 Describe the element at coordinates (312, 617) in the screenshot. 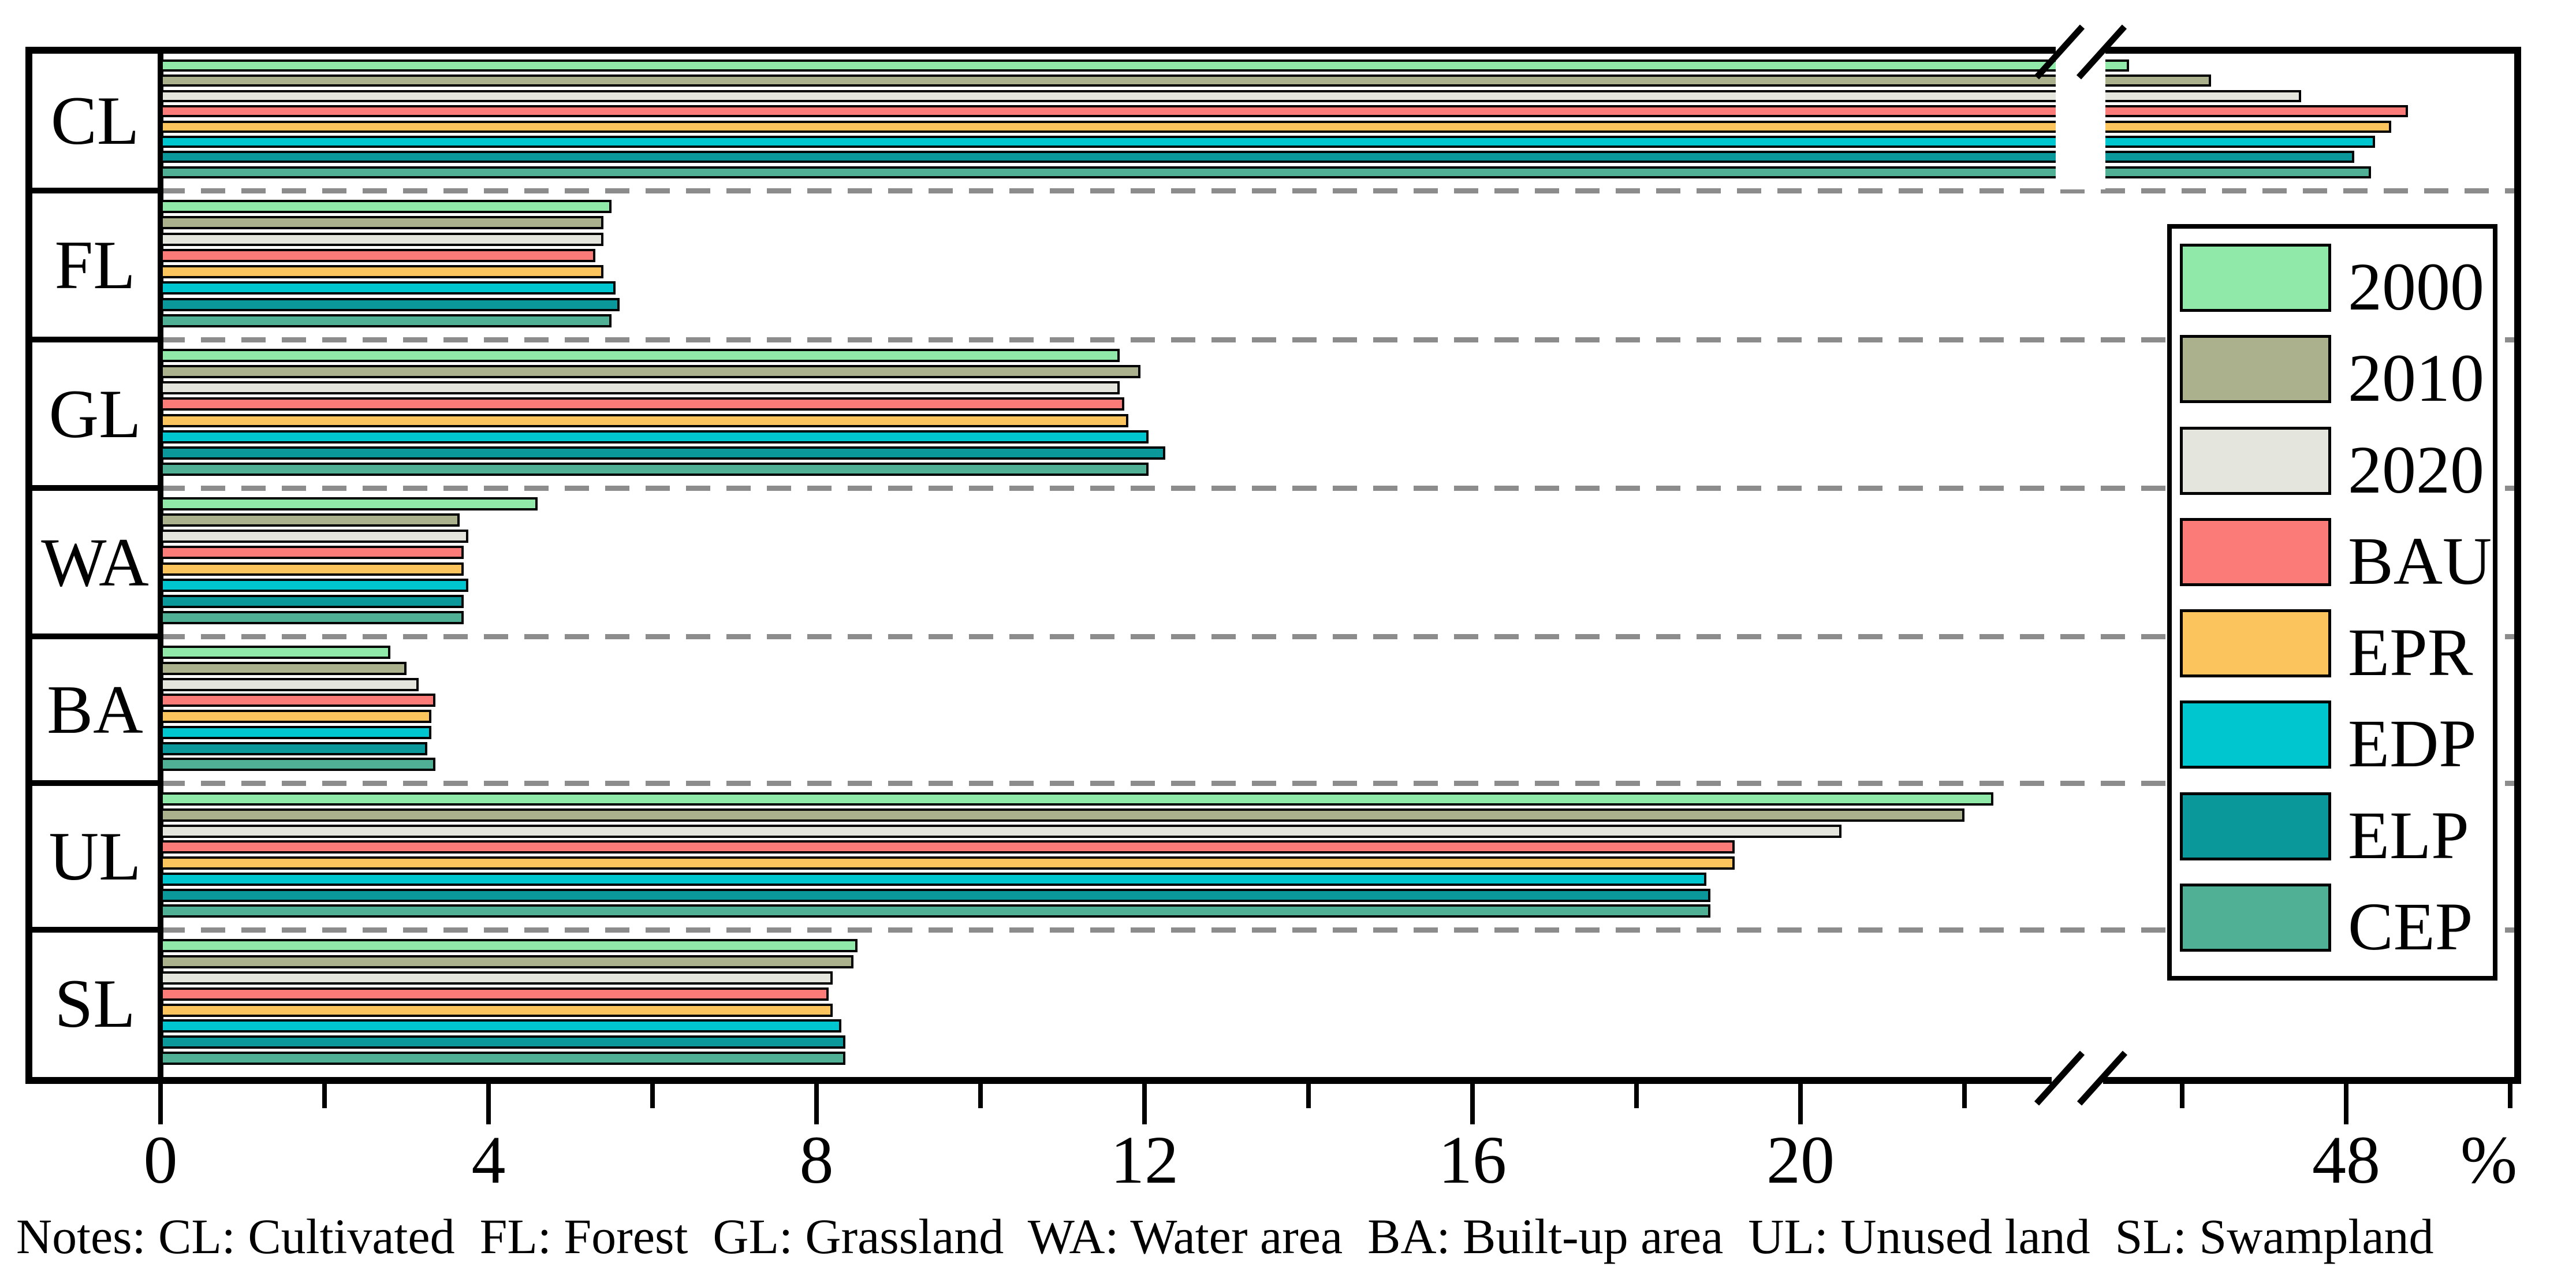

I see `bar-wa-cep` at that location.